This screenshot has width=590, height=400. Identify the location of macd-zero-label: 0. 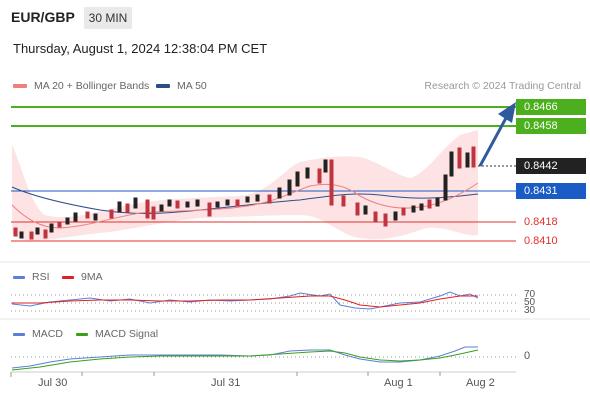
(527, 356).